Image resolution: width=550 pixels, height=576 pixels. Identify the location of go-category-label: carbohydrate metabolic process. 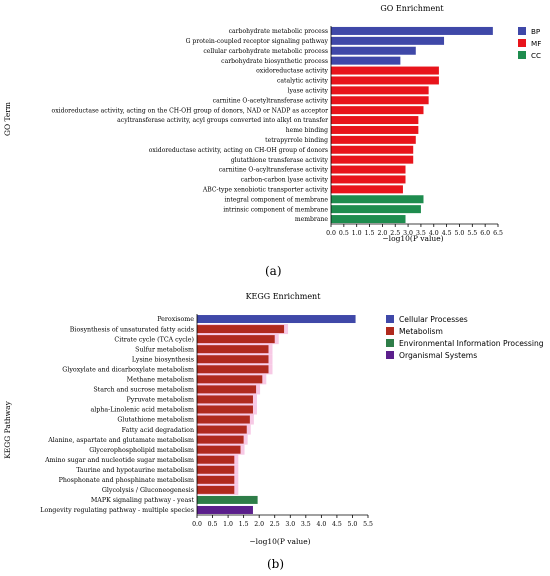
(278, 31).